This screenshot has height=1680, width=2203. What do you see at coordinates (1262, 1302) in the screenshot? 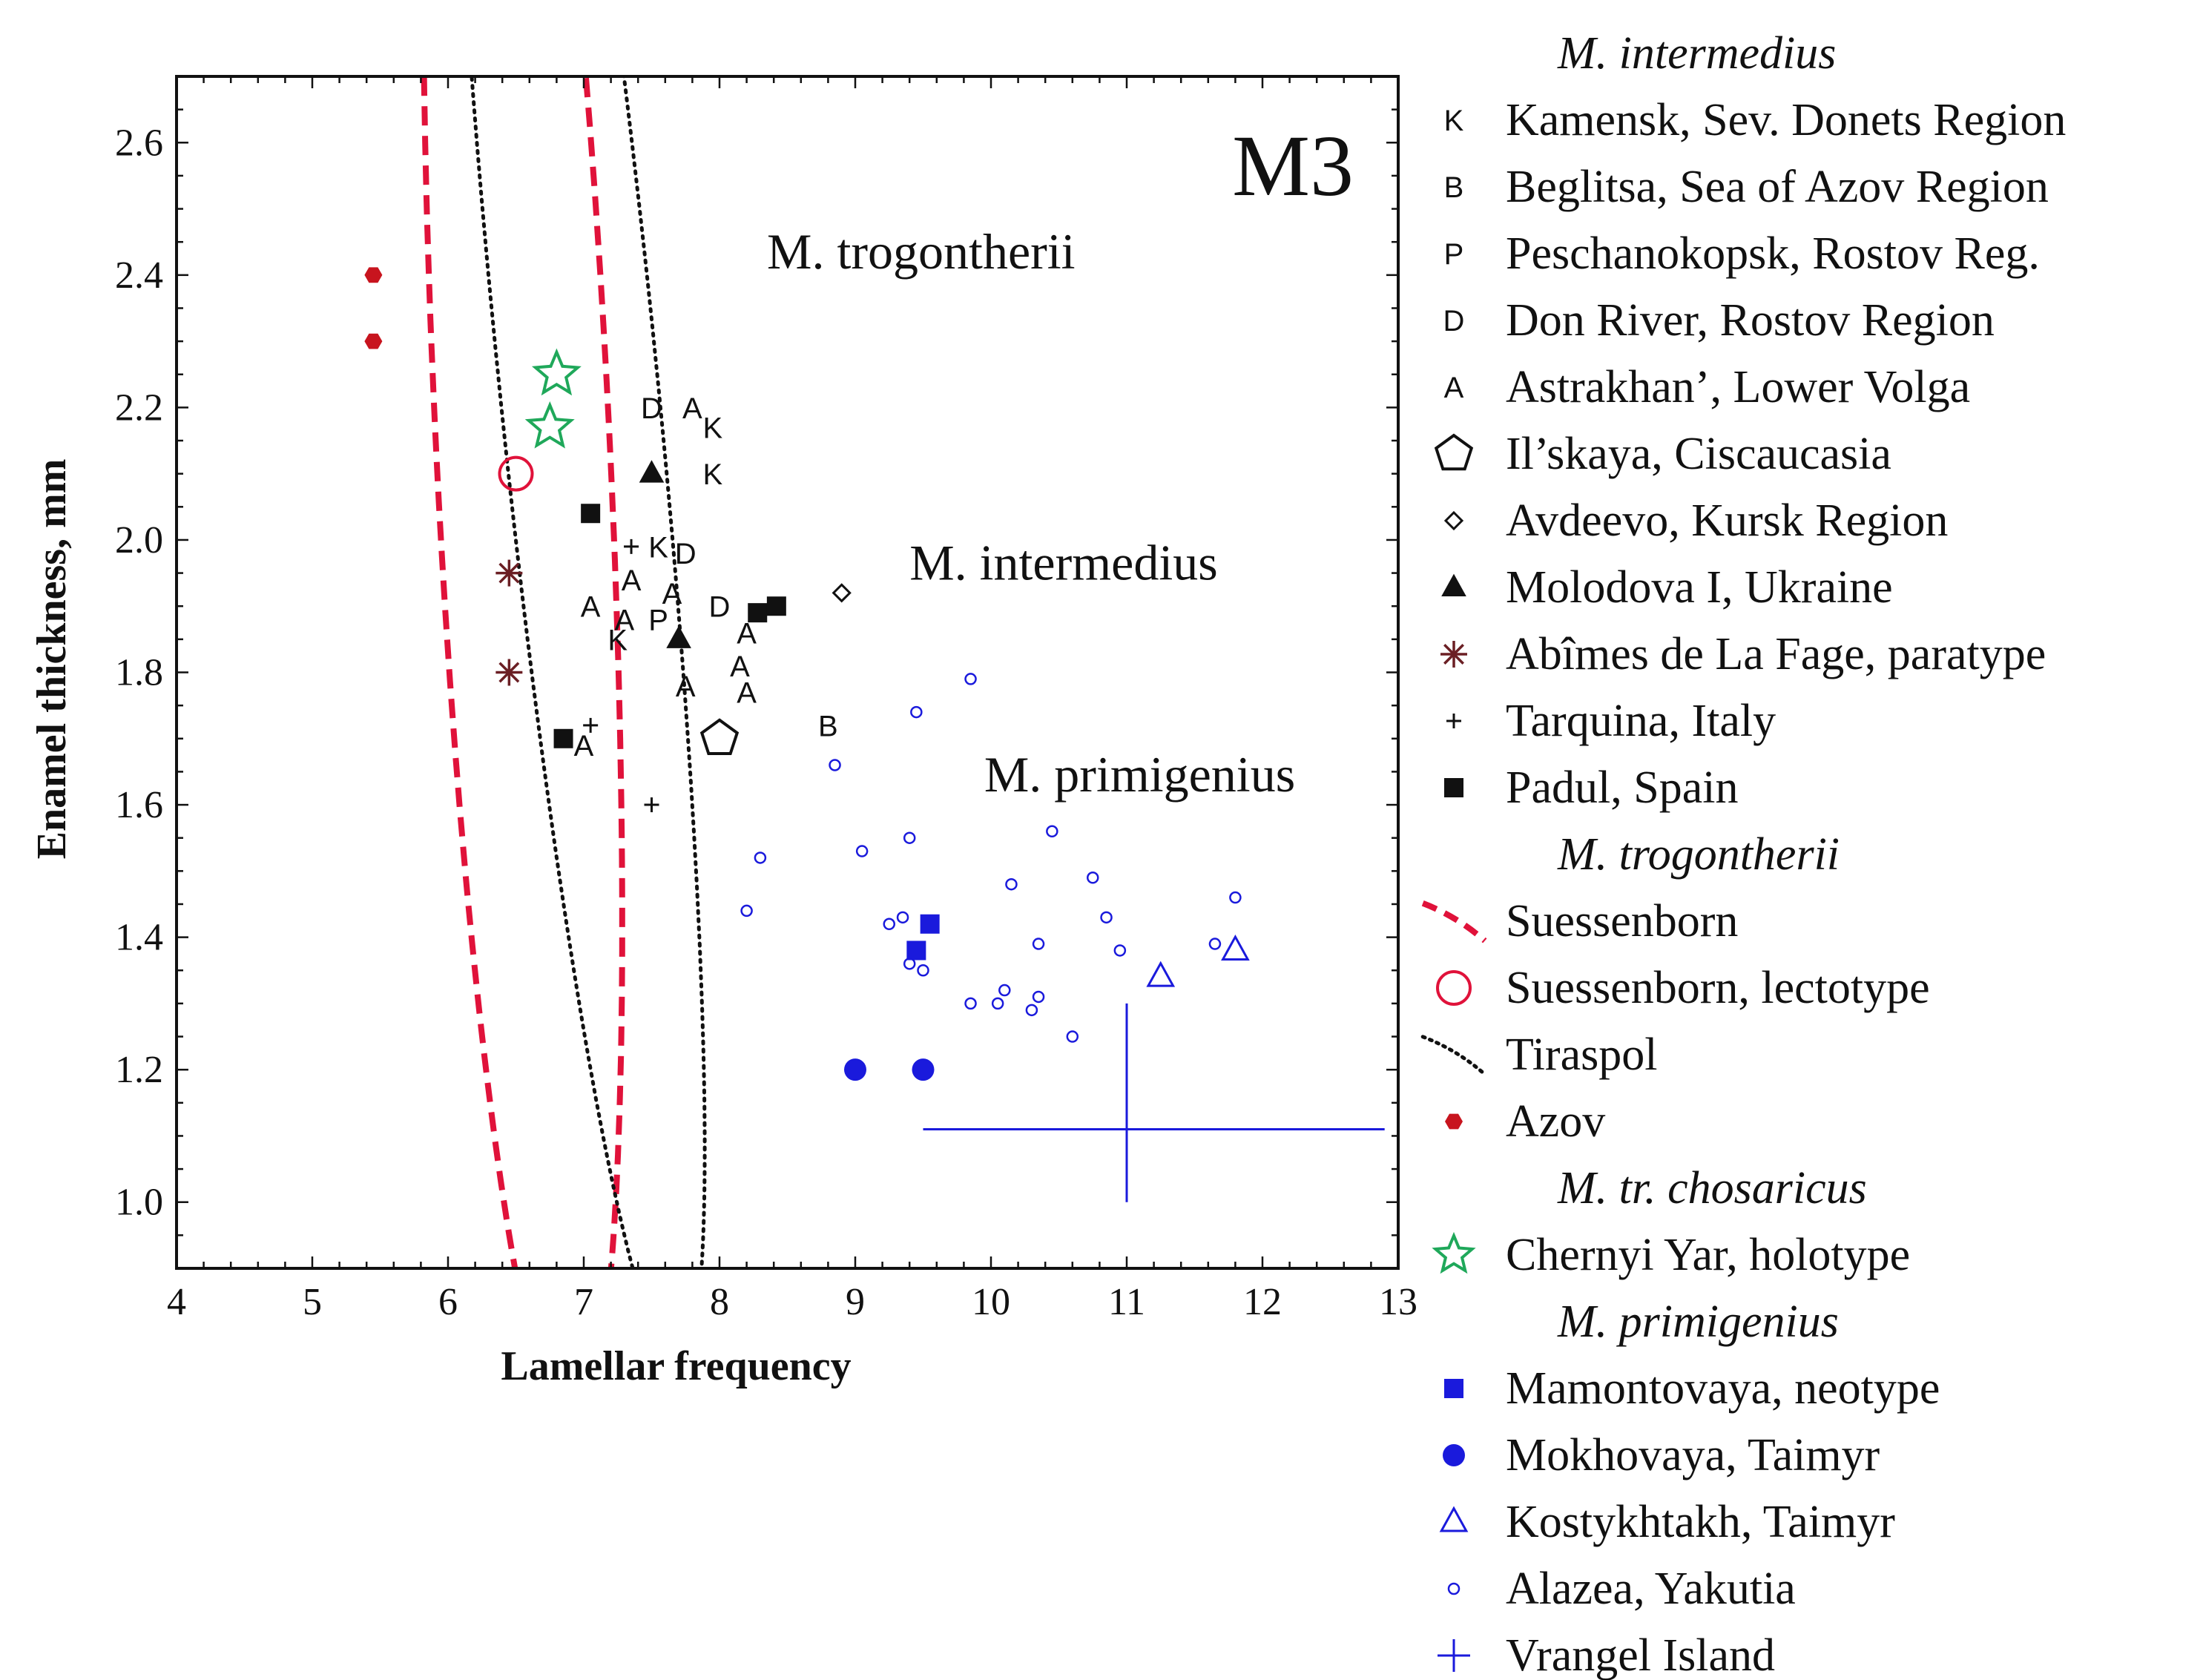
I see `x-tick-label: 12` at bounding box center [1262, 1302].